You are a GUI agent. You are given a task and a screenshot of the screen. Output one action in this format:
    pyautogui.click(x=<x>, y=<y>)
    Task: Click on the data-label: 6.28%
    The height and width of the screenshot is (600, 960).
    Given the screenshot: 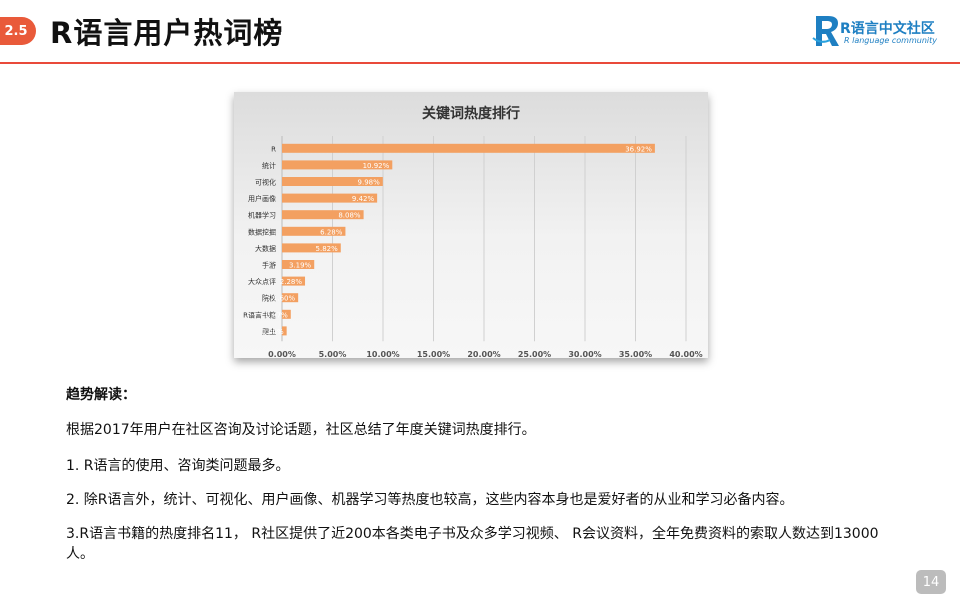 What is the action you would take?
    pyautogui.click(x=331, y=232)
    